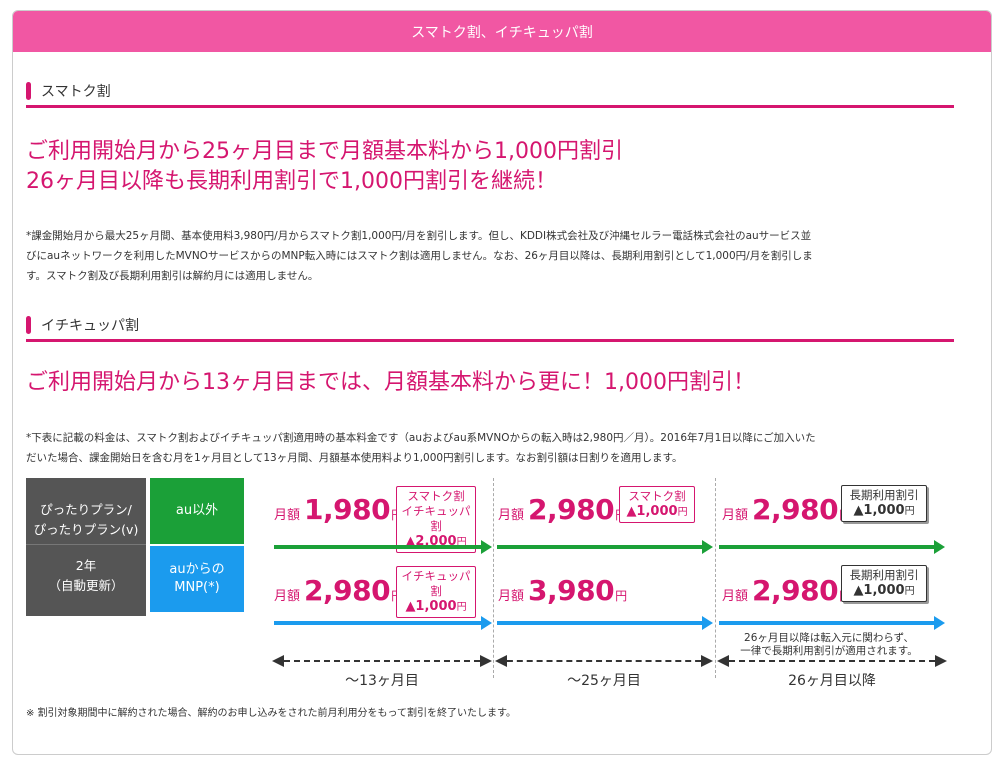  Describe the element at coordinates (172, 276) in the screenshot. I see `smatoku-note-line: す。スマトク割及び長期利用割引は解約月には適用しません。` at that location.